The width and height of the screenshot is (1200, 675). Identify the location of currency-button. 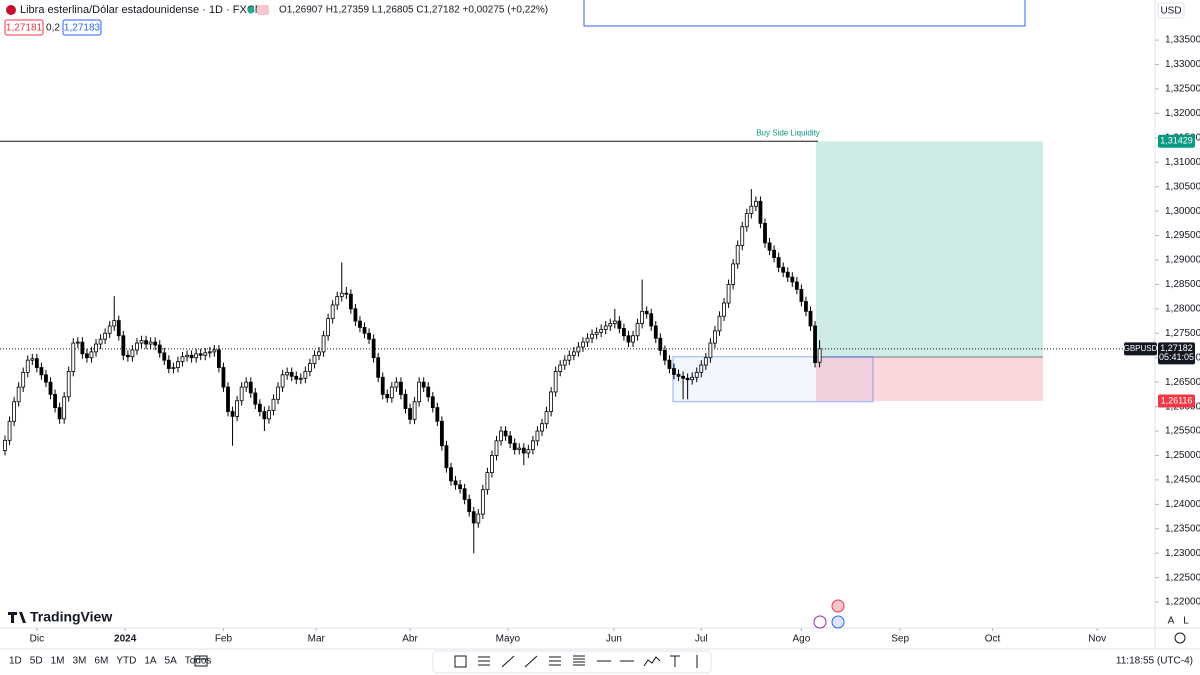
(1171, 10).